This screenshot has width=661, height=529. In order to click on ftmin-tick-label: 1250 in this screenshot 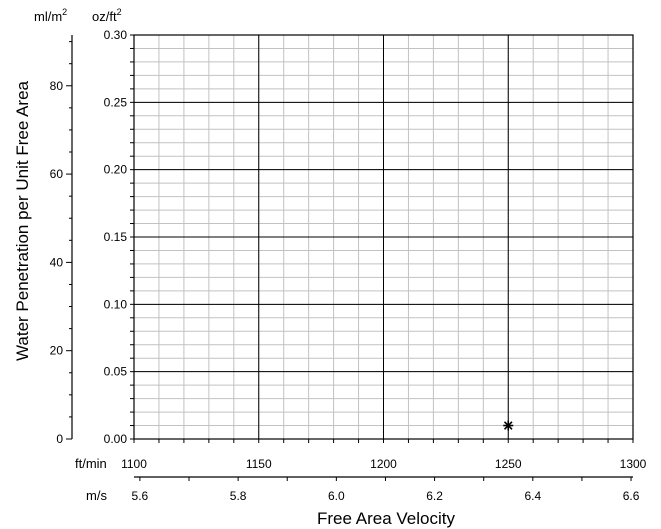, I will do `click(508, 464)`.